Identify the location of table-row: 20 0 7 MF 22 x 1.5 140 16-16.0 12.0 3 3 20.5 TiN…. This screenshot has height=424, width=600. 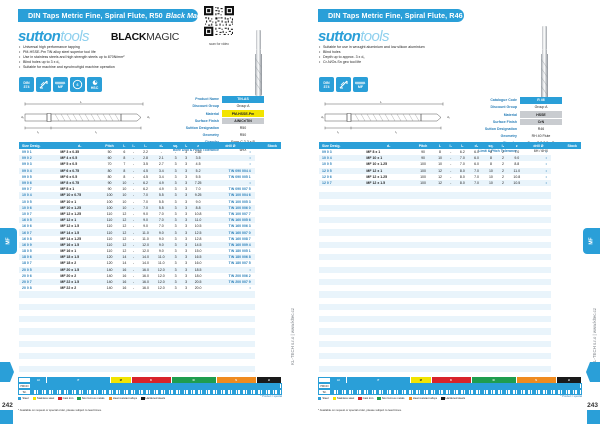
(150, 282).